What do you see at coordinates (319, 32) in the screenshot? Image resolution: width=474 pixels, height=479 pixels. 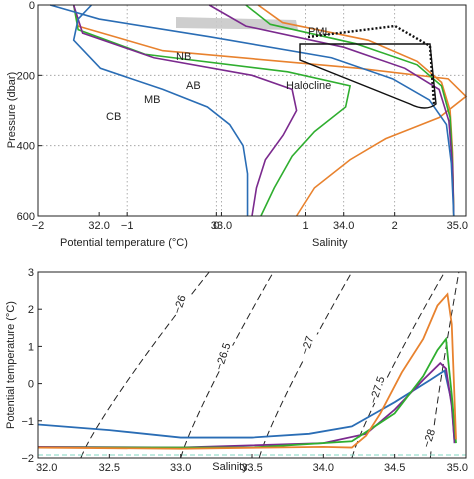 I see `annotation-pml: PML` at bounding box center [319, 32].